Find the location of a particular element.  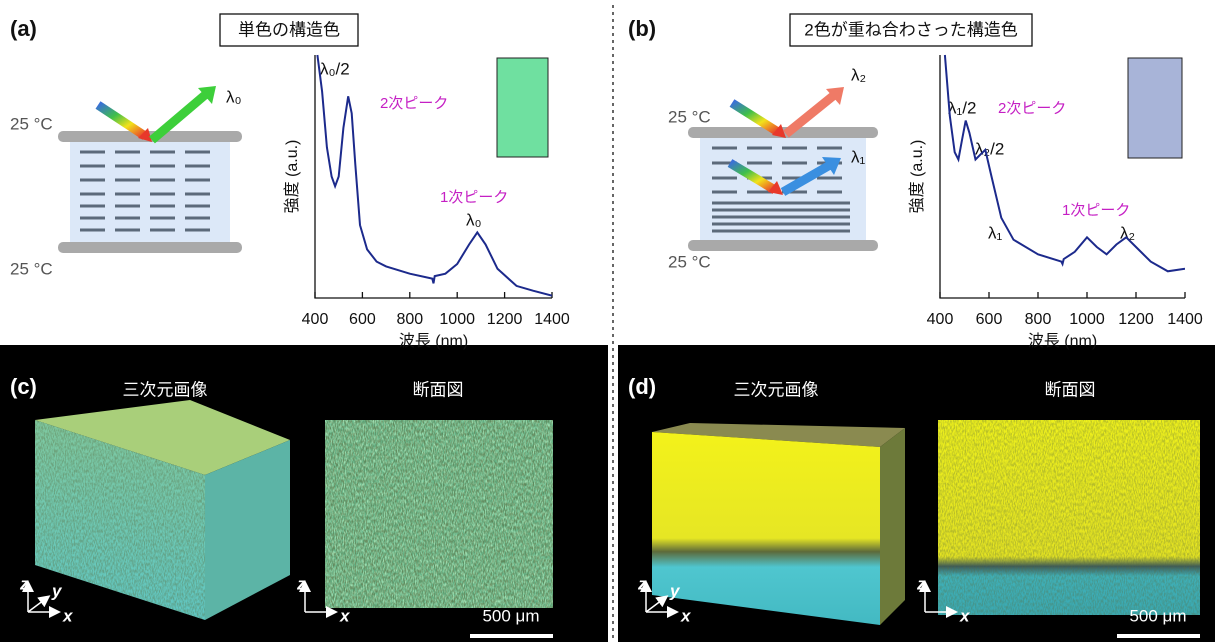

annotation: λ₁ is located at coordinates (995, 232).